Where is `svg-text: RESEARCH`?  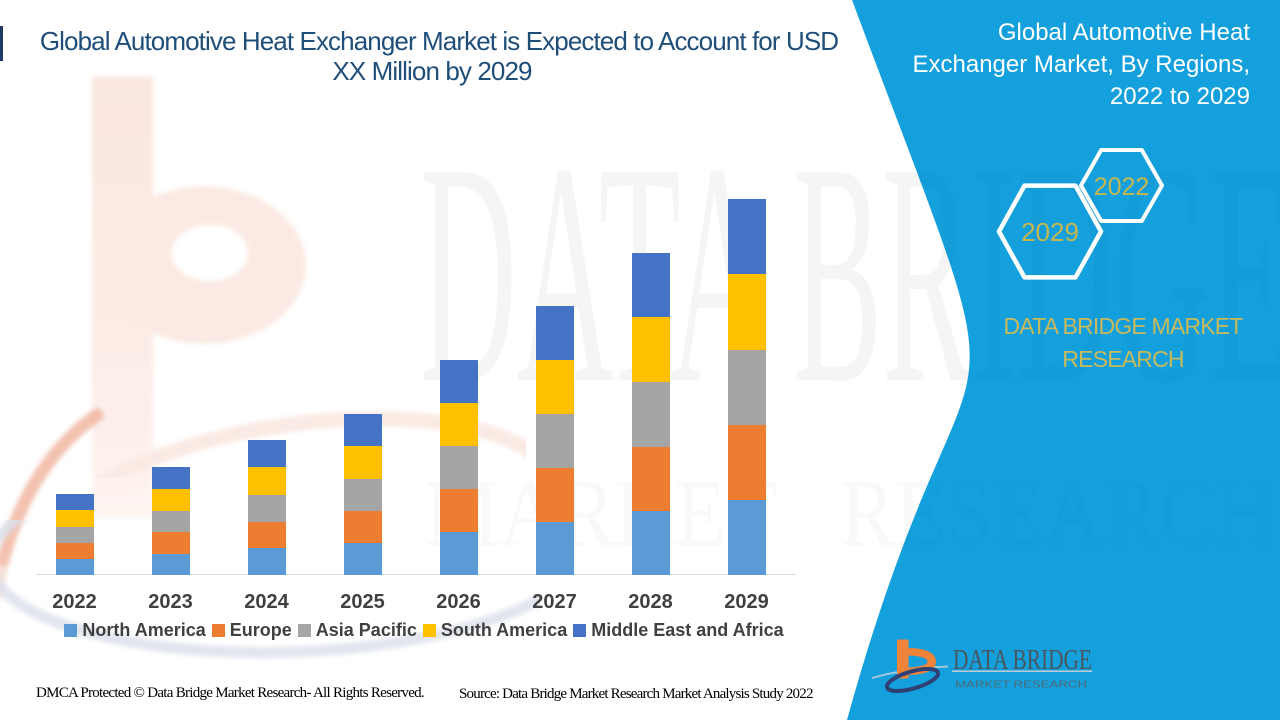
svg-text: RESEARCH is located at coordinates (1122, 359).